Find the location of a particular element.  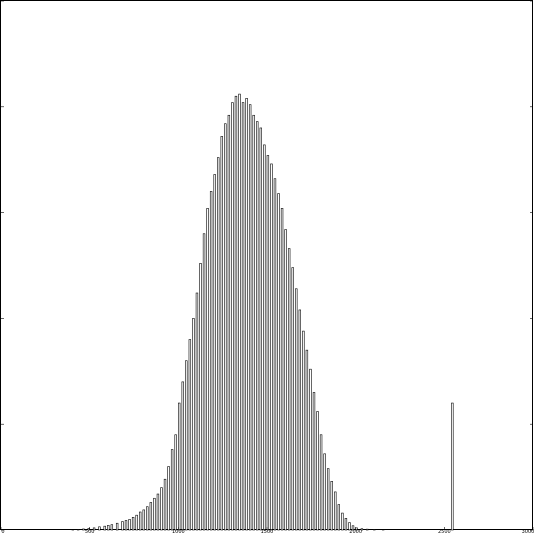

x-tick-label: 0 is located at coordinates (2, 531).